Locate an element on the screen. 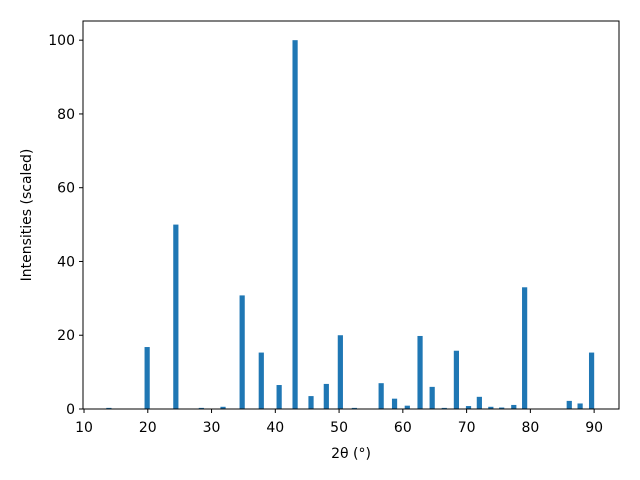 This screenshot has width=640, height=480. x-tick-label: 70 is located at coordinates (467, 428).